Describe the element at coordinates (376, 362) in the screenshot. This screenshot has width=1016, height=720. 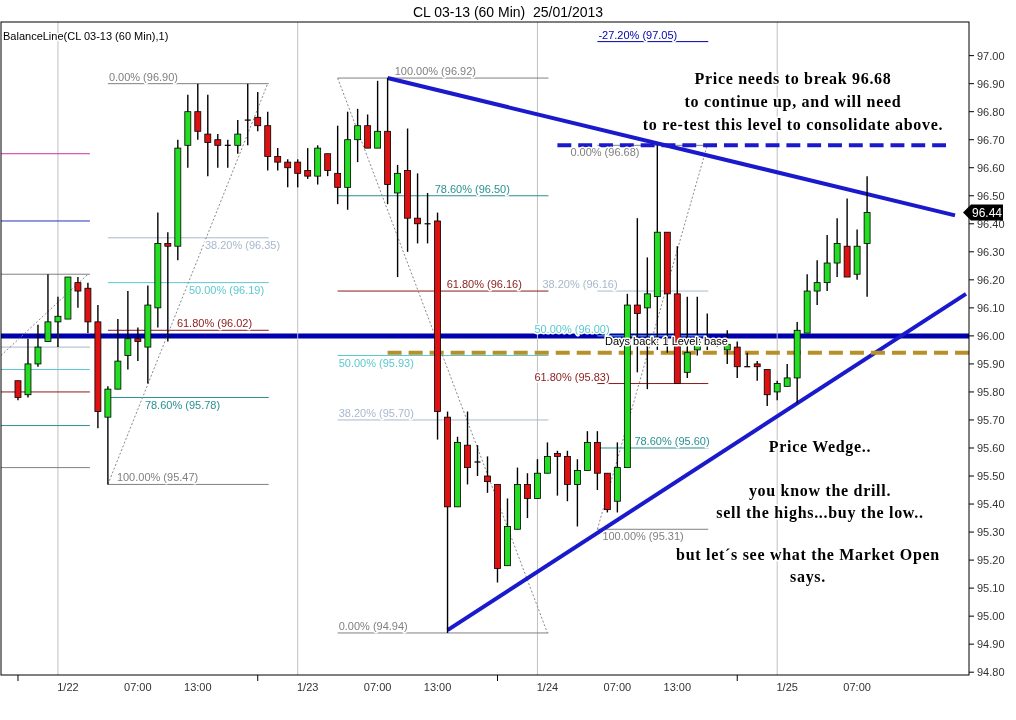
I see `series-label: 50.00% (95.93)` at that location.